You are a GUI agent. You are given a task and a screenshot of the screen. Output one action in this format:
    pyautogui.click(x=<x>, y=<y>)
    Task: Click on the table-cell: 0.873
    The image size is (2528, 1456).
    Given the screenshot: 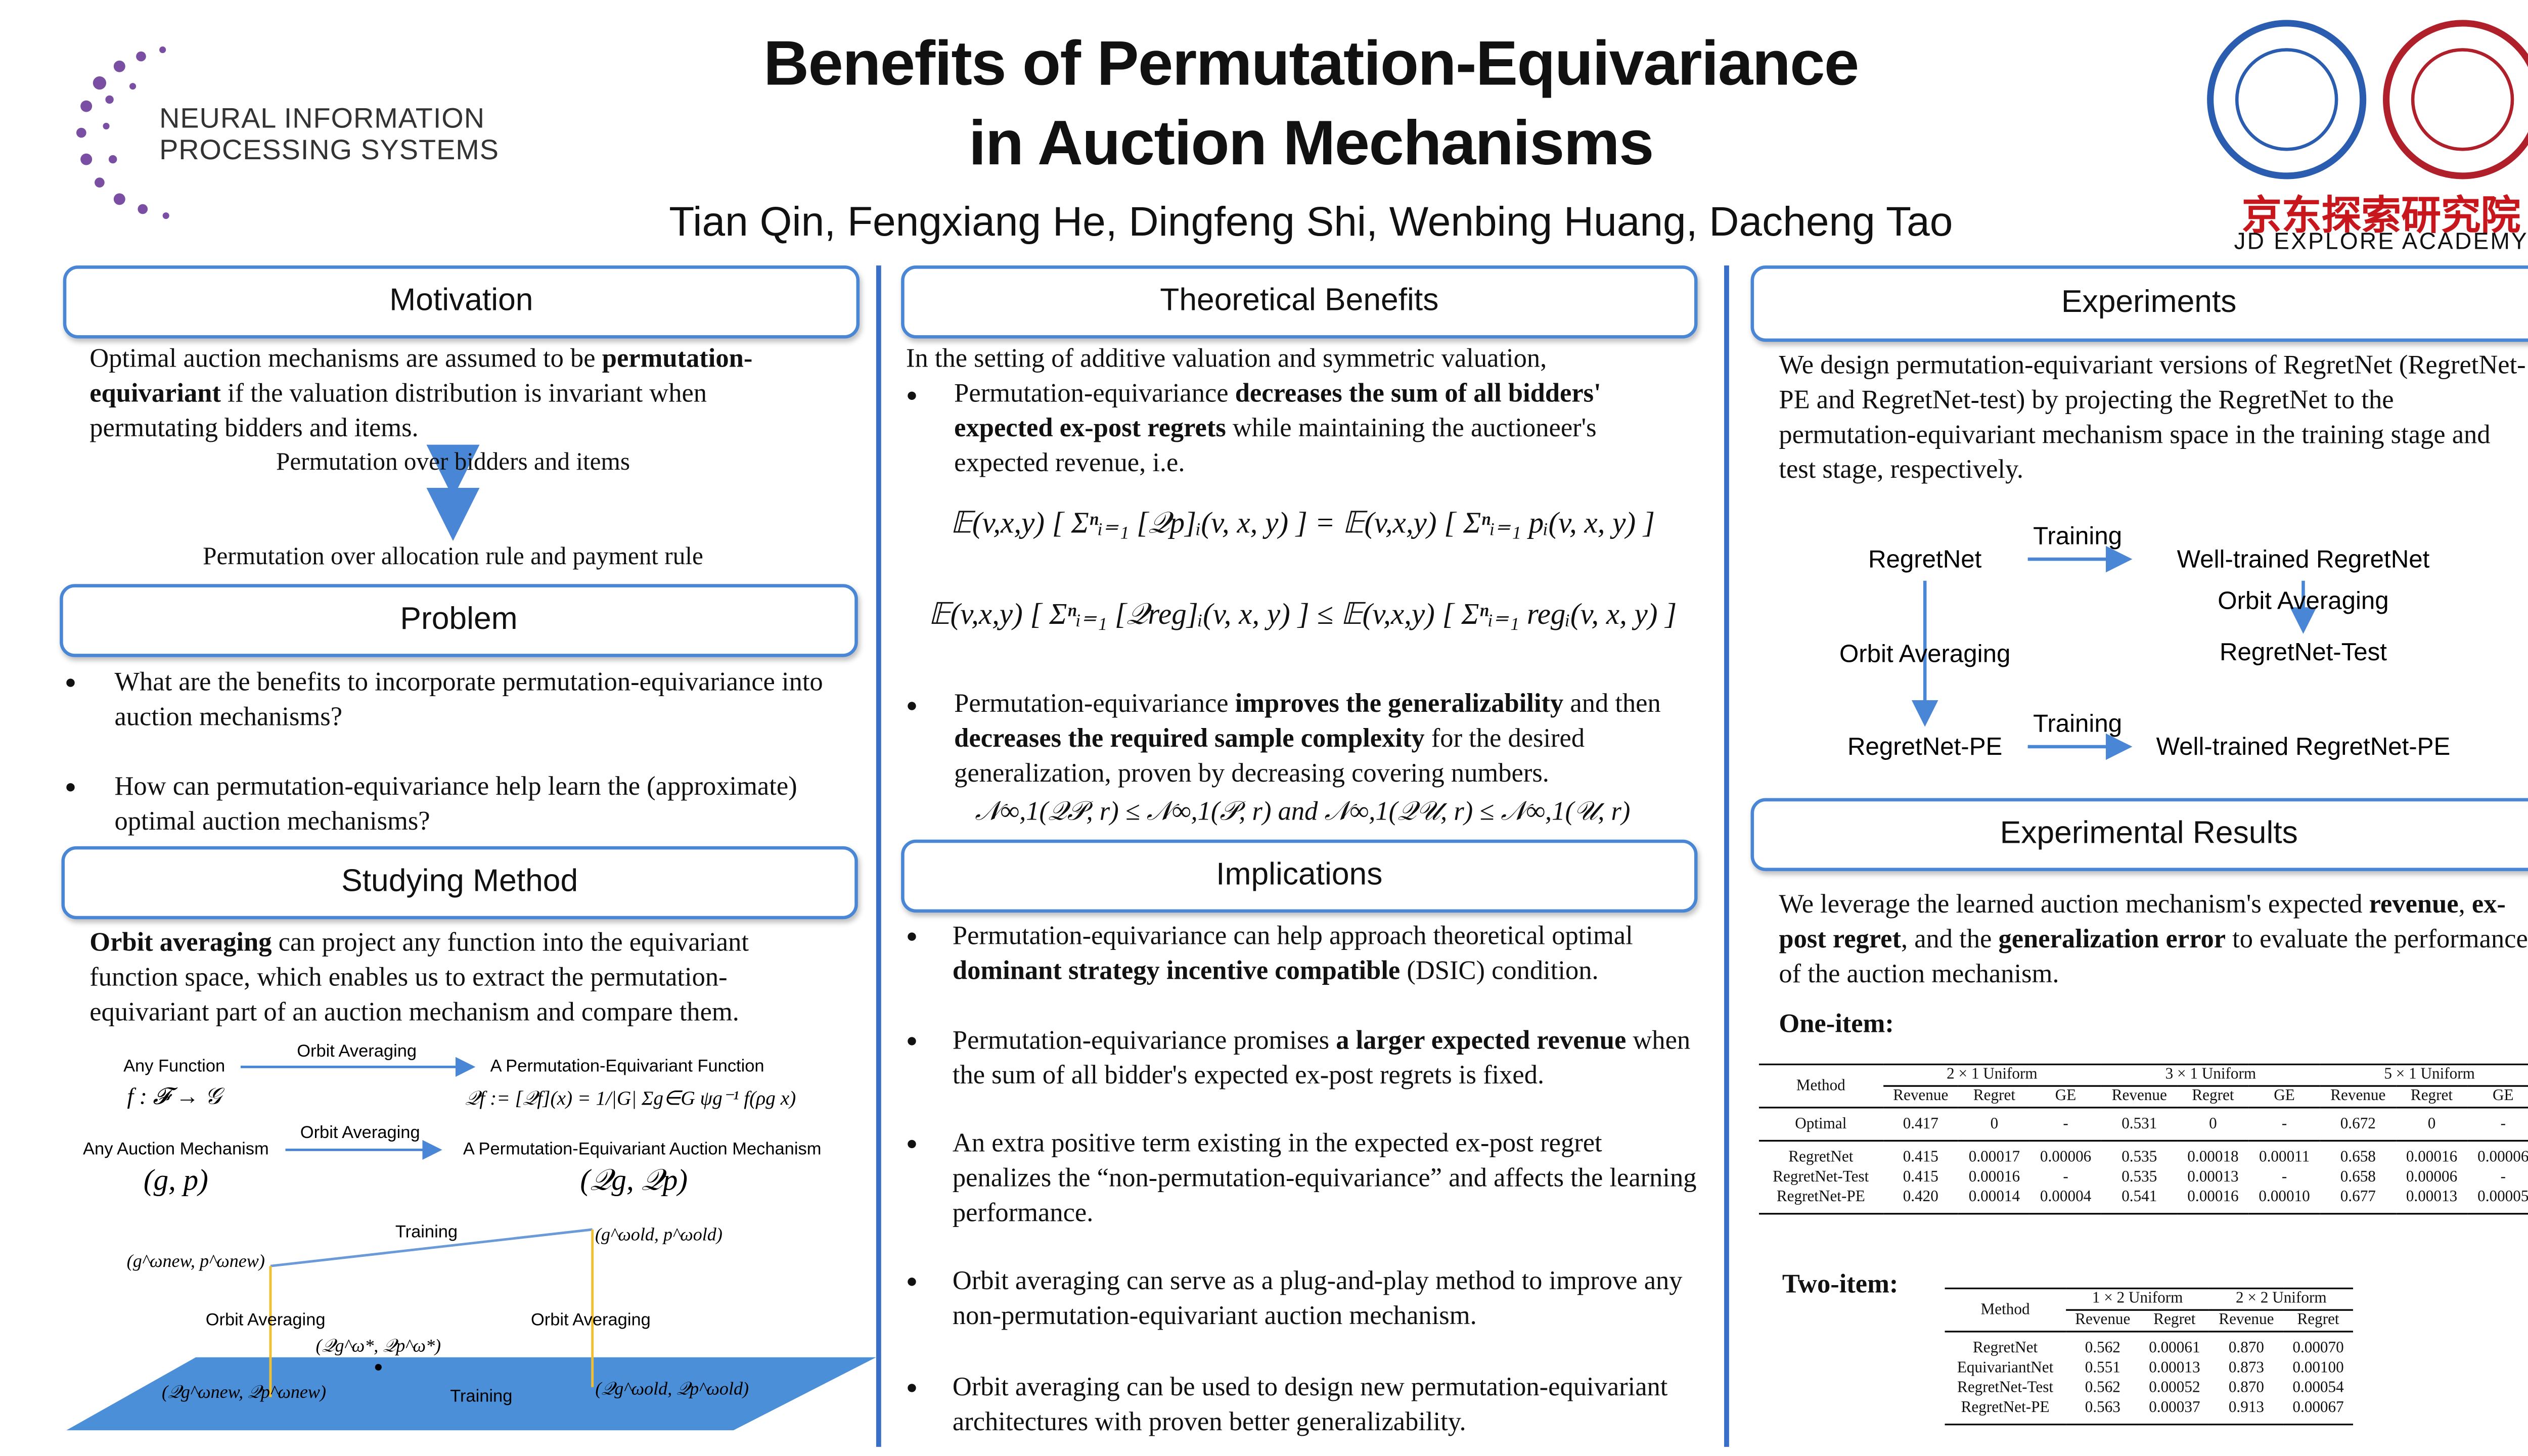 What is the action you would take?
    pyautogui.click(x=2246, y=1369)
    